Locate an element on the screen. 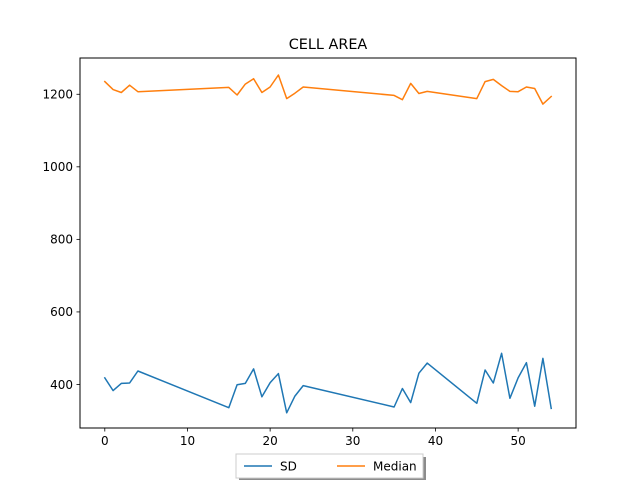 Image resolution: width=640 pixels, height=484 pixels. legend-label-sd: SD is located at coordinates (288, 466).